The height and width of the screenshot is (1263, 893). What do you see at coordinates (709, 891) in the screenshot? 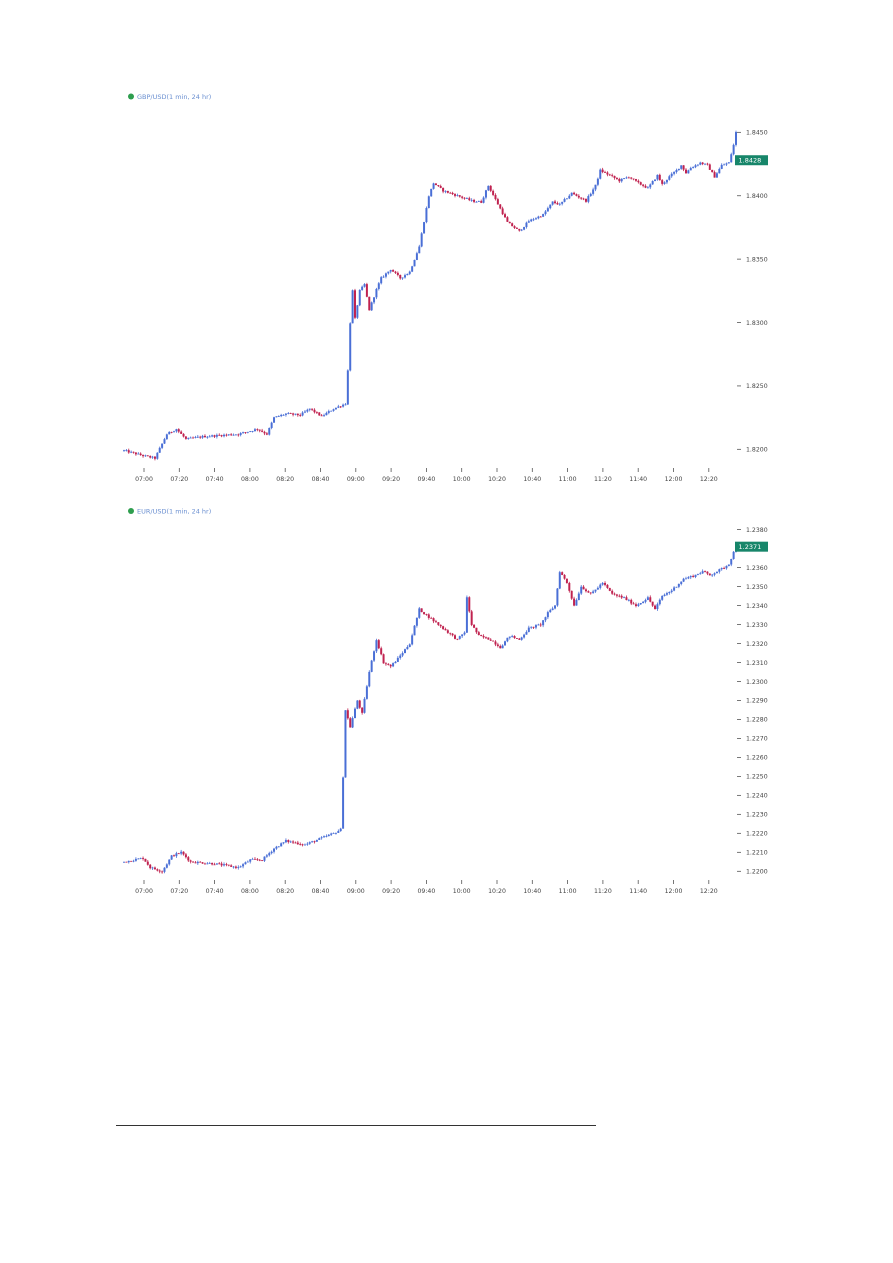
I see `x-axis-tick-label: 12:20` at bounding box center [709, 891].